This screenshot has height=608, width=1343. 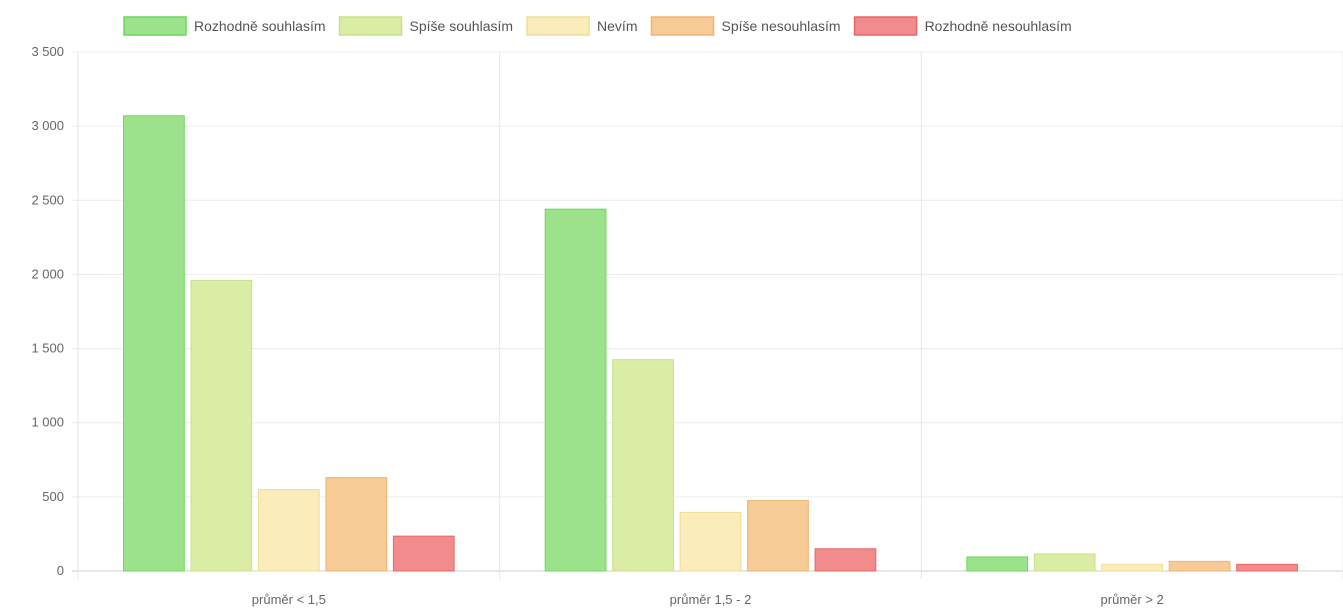 I want to click on x-tick-label: průměr > 2, so click(x=1132, y=599).